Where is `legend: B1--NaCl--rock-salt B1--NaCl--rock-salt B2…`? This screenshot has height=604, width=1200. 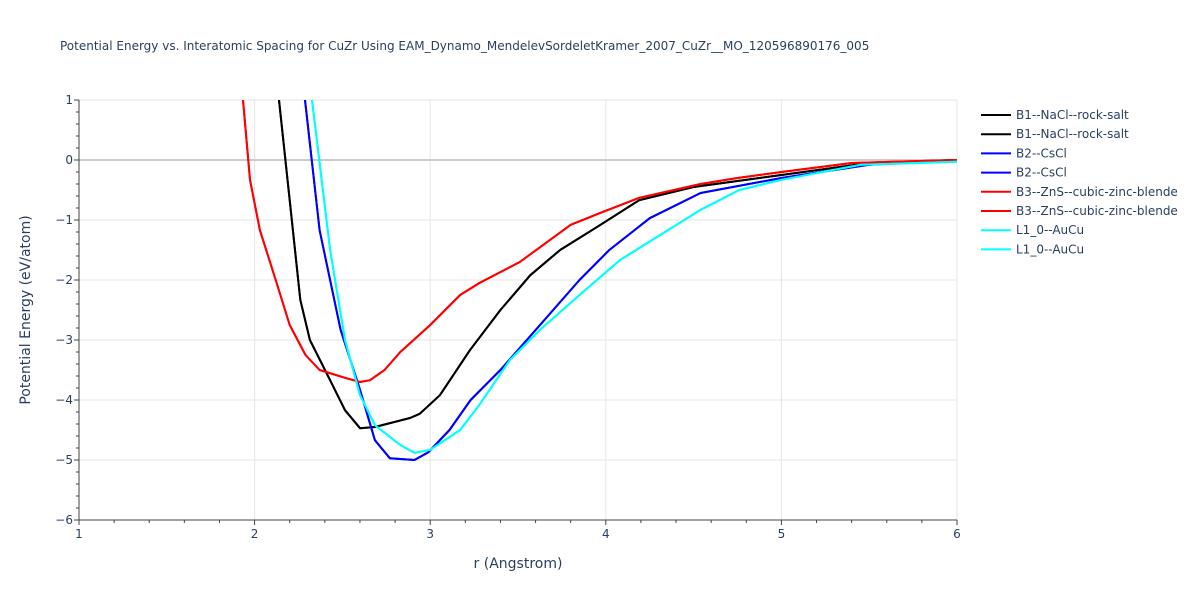 legend: B1--NaCl--rock-salt B1--NaCl--rock-salt B2… is located at coordinates (1079, 182).